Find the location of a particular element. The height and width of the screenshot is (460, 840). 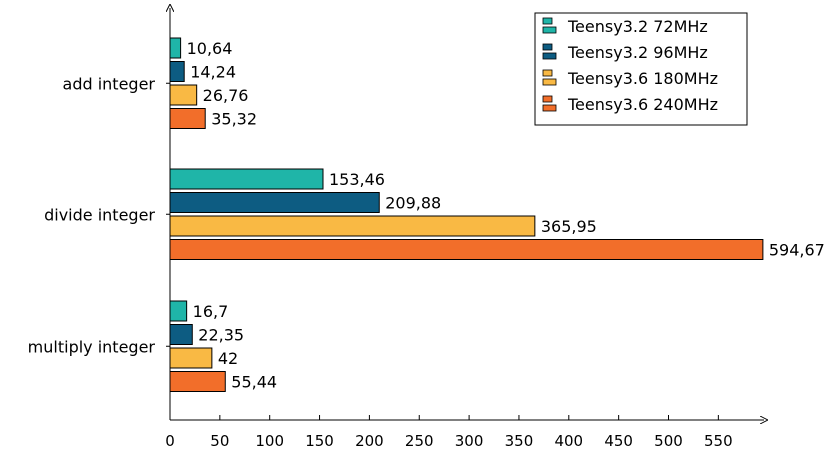

x-ticks: 0 50 100 150 200 250 300 350 400 450 500 550 is located at coordinates (449, 432).